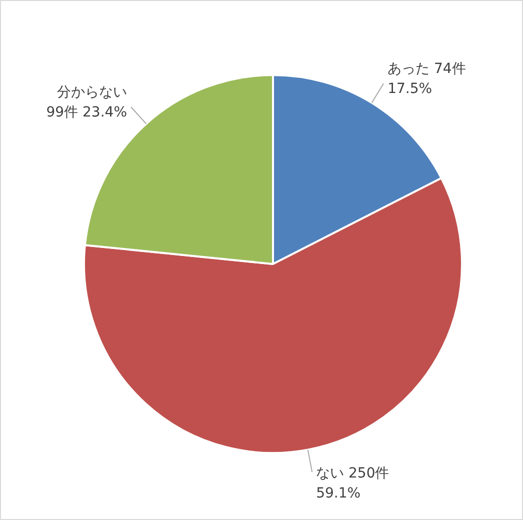 The height and width of the screenshot is (520, 523). What do you see at coordinates (427, 79) in the screenshot?
I see `slice-label: あった 74件 17.5%` at bounding box center [427, 79].